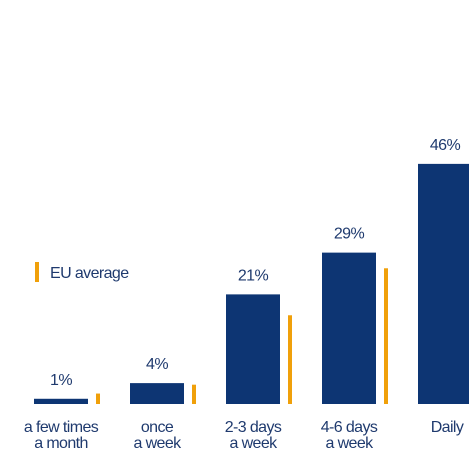  What do you see at coordinates (157, 427) in the screenshot?
I see `x-tick-label-line: once` at bounding box center [157, 427].